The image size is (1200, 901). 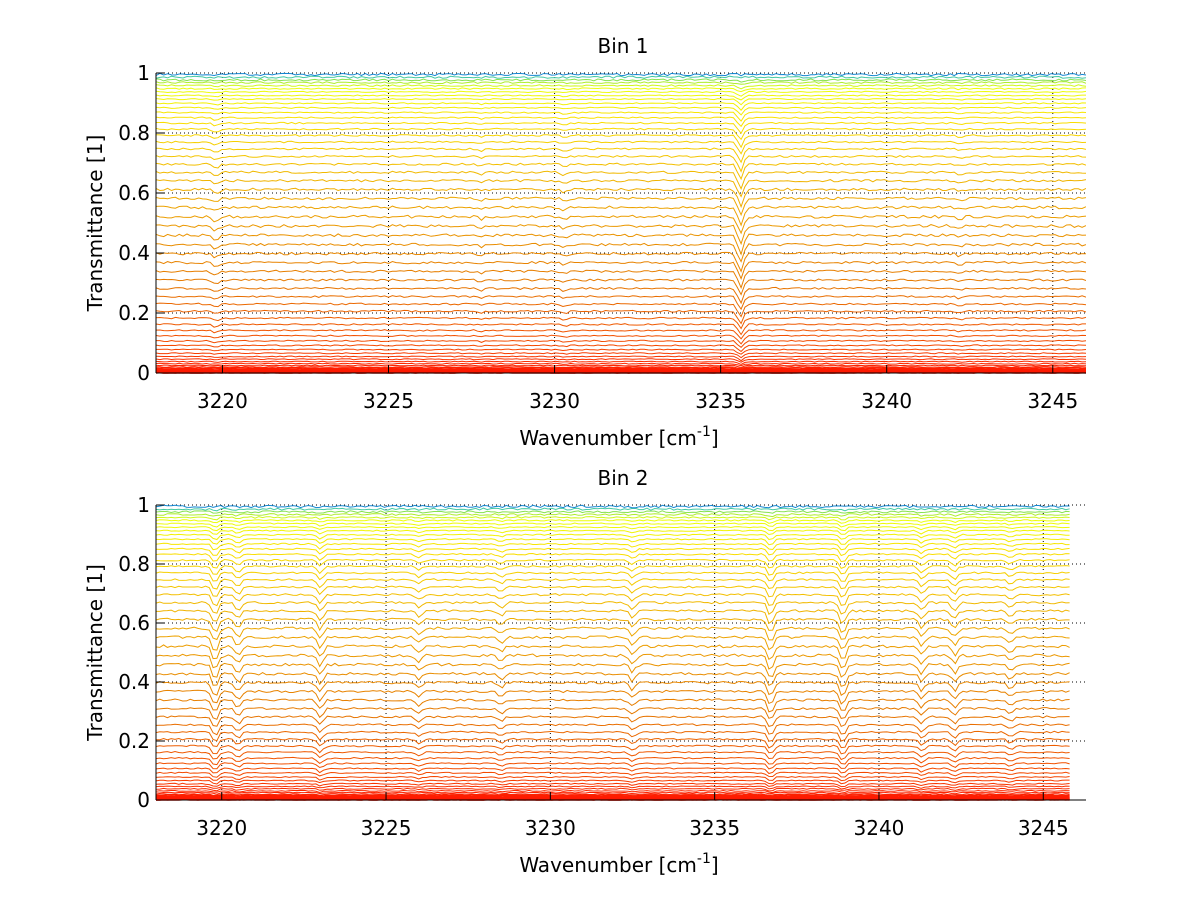 What do you see at coordinates (134, 193) in the screenshot?
I see `y-tick-label: 0.6` at bounding box center [134, 193].